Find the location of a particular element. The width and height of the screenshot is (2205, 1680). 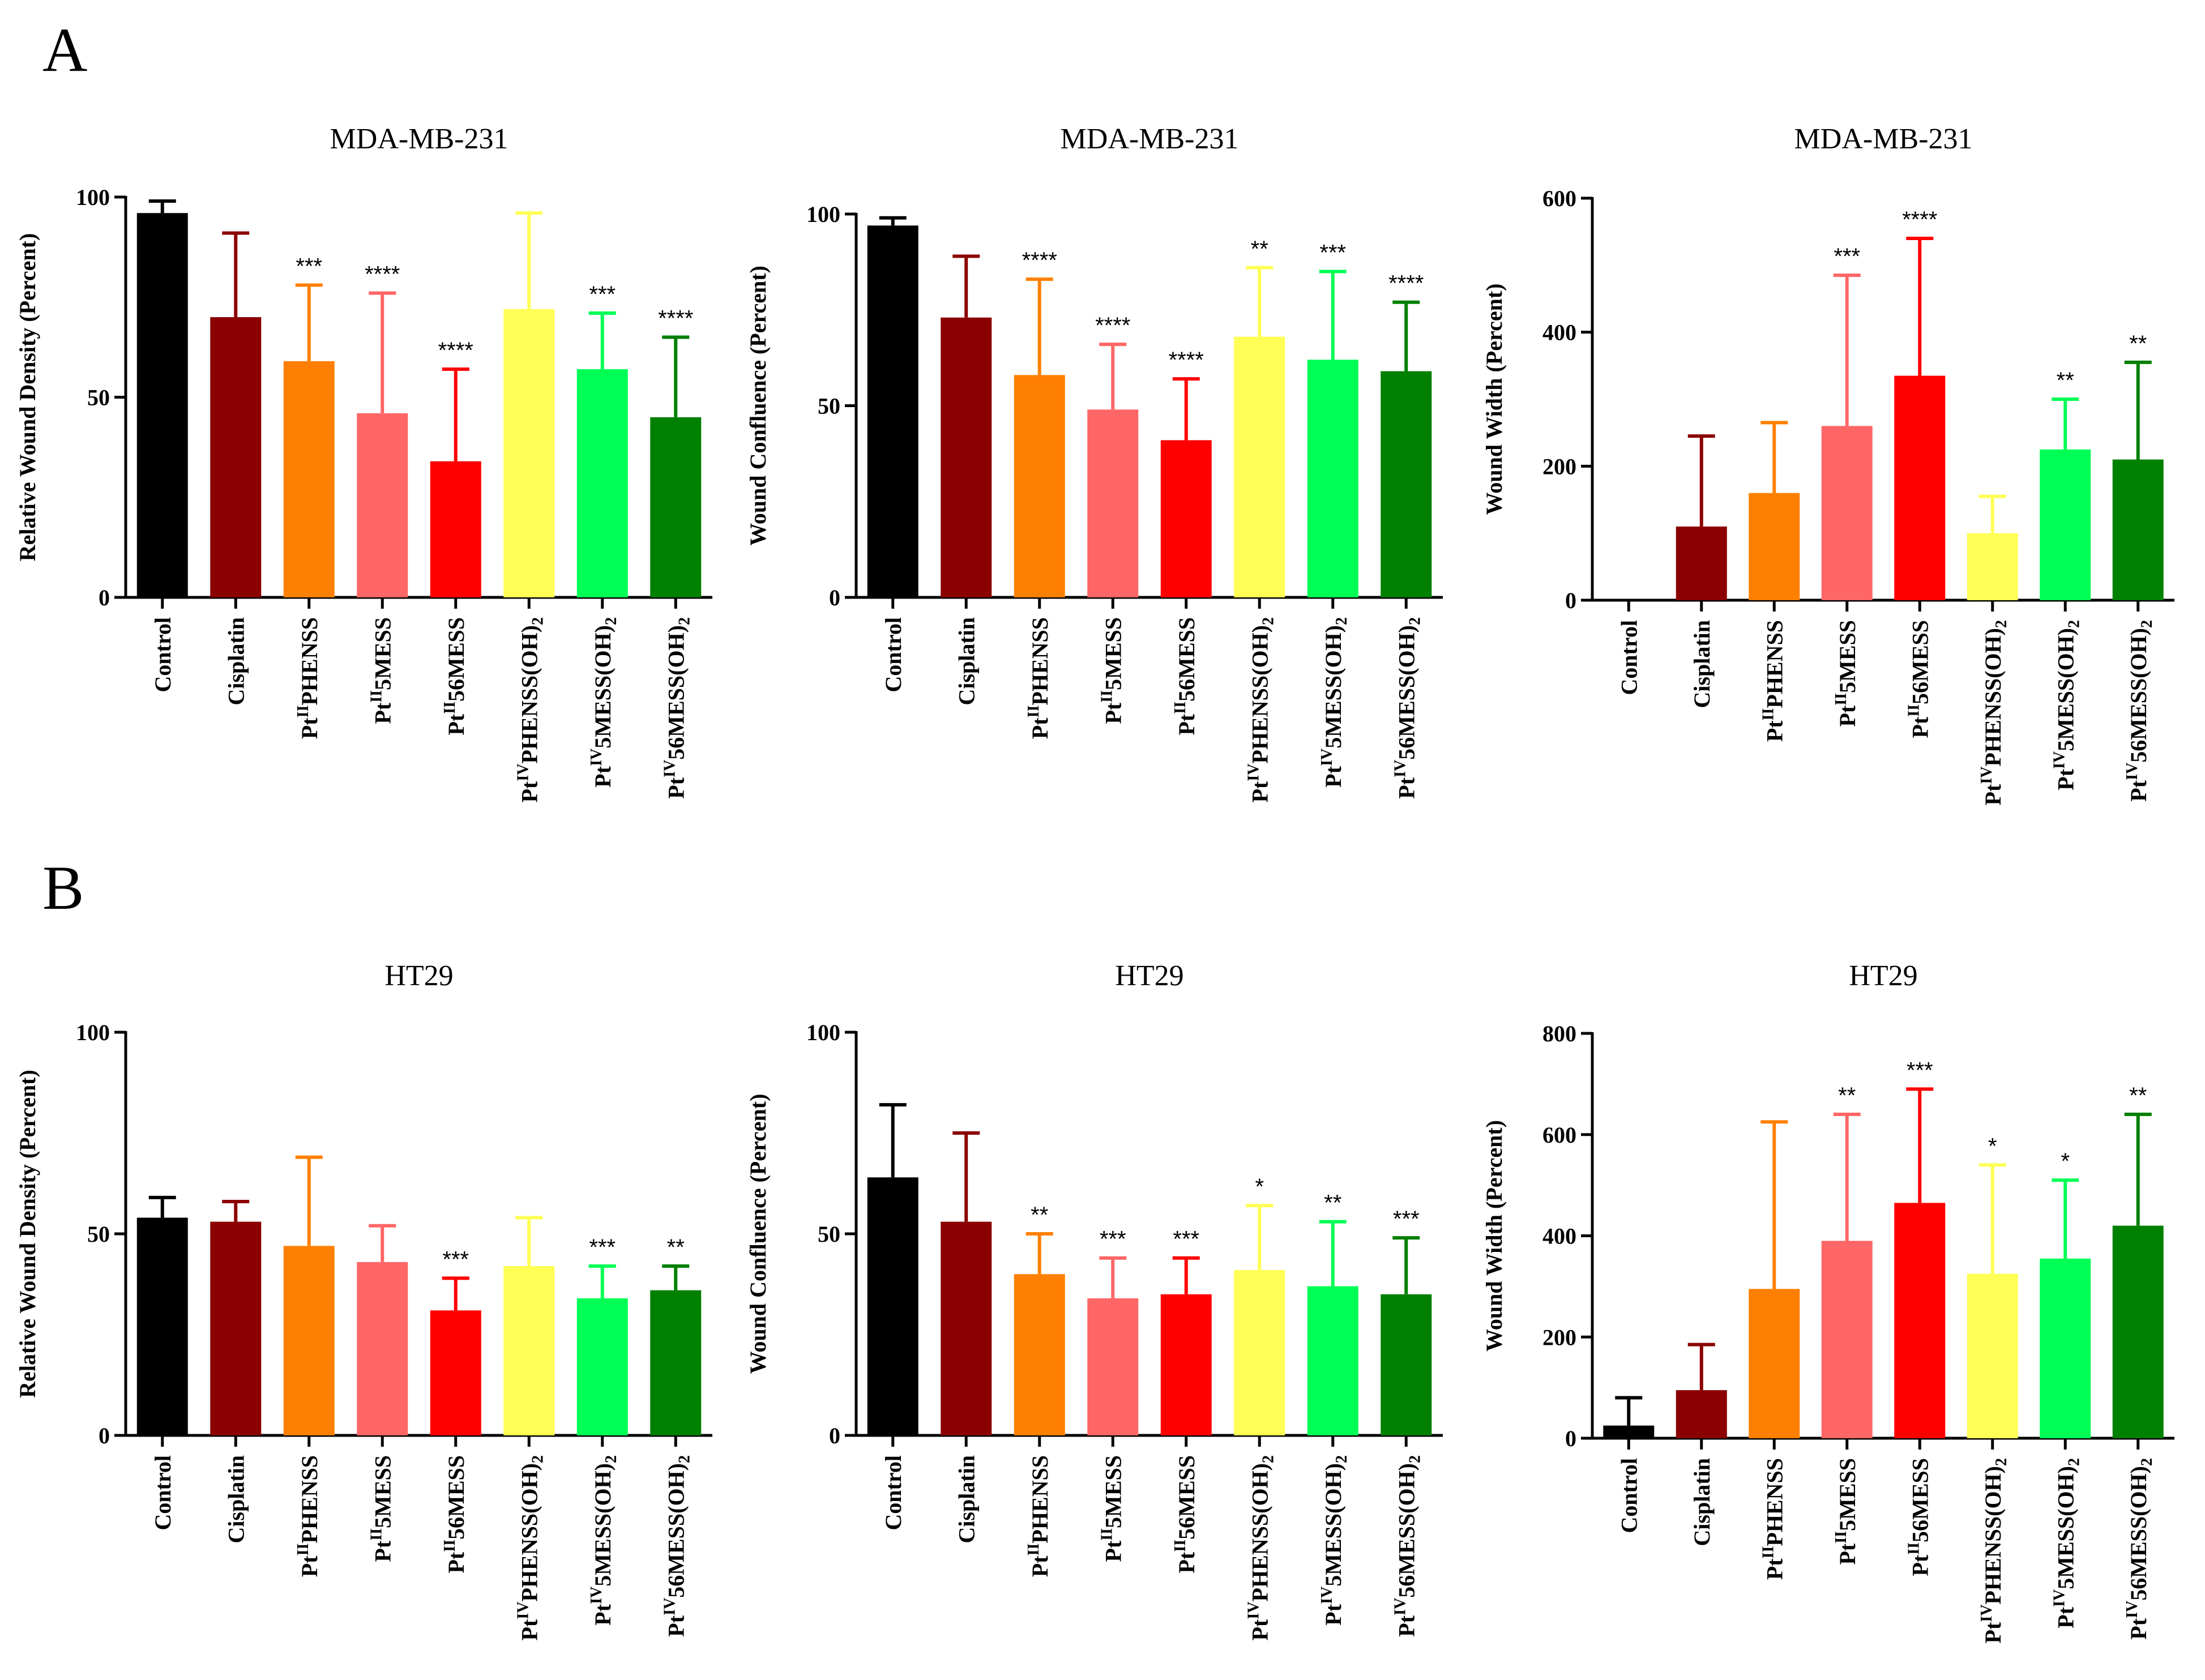

y-tick-label: 800 is located at coordinates (1559, 1033).